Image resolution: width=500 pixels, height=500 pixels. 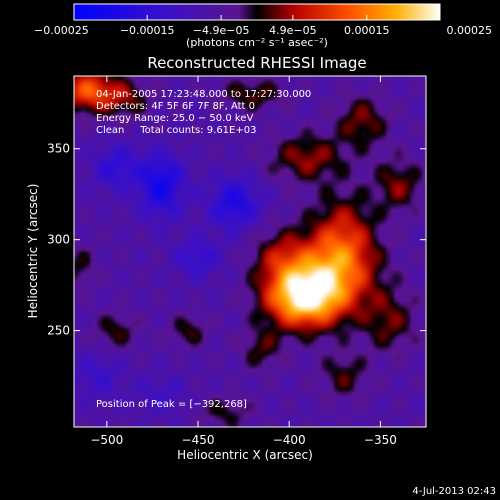 I want to click on colorbar-tick-label: −0.00025, so click(x=61, y=30).